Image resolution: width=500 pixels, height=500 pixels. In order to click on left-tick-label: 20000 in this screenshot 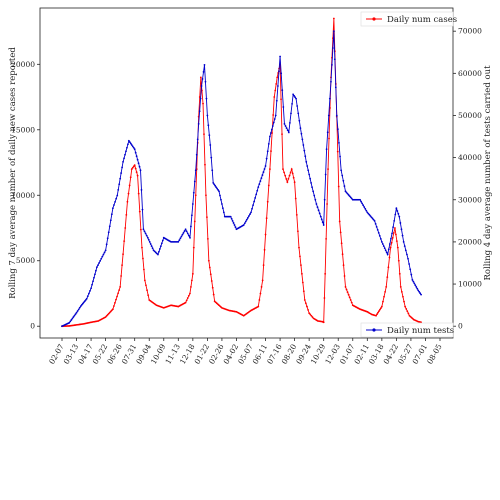, I will do `click(23, 64)`.